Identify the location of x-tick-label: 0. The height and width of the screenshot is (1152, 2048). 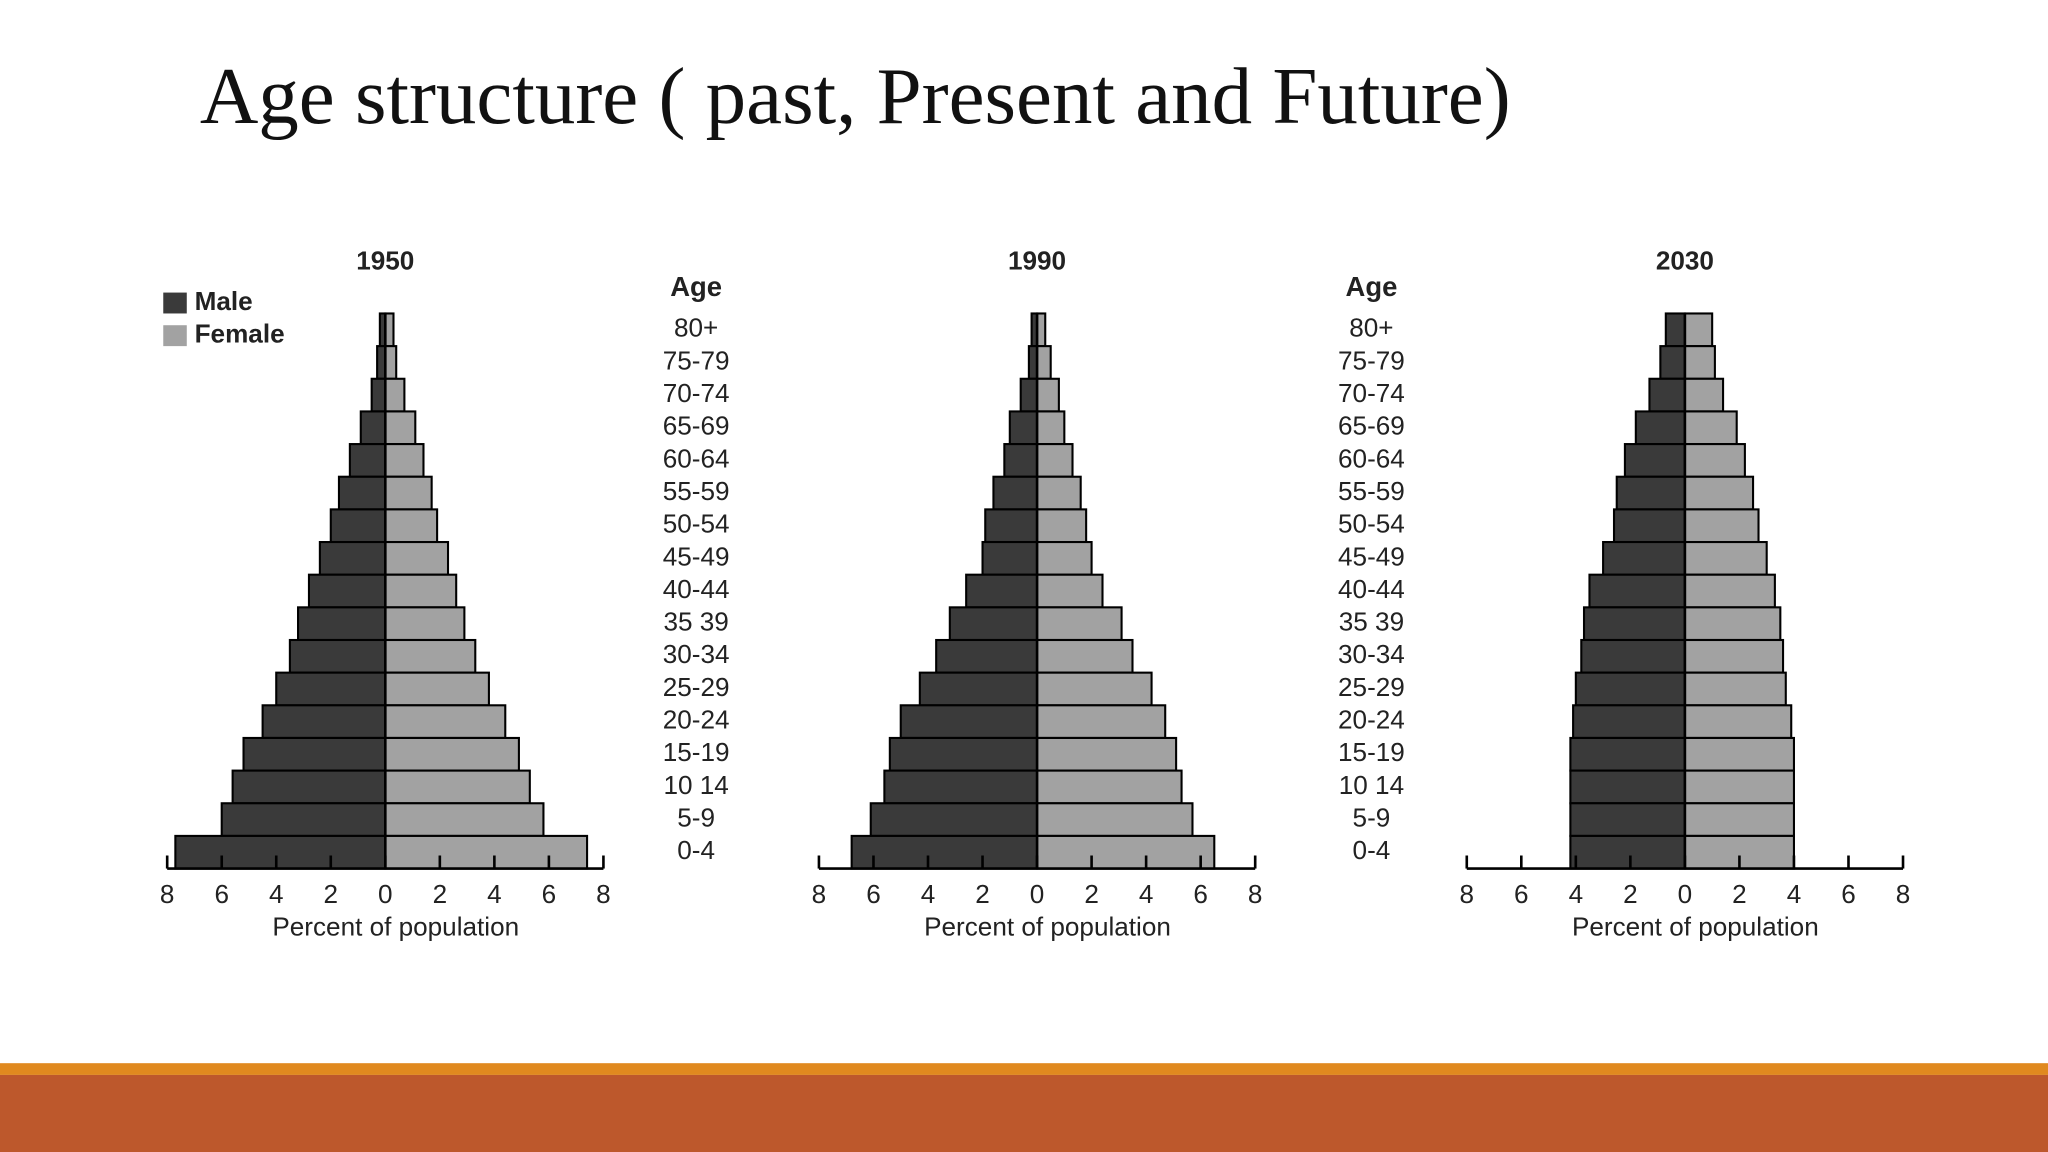
(1037, 894).